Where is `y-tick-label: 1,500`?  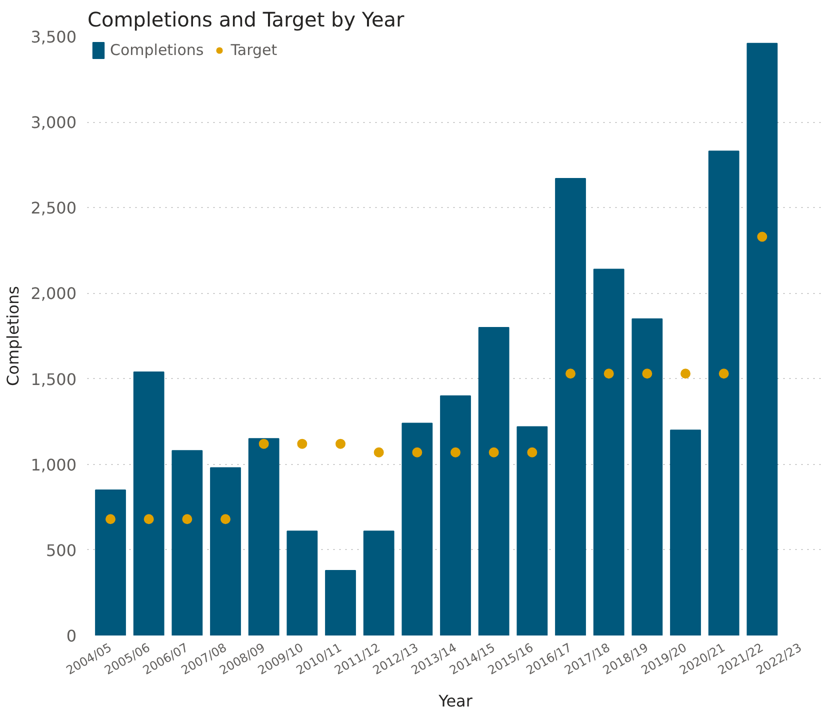
y-tick-label: 1,500 is located at coordinates (53, 379).